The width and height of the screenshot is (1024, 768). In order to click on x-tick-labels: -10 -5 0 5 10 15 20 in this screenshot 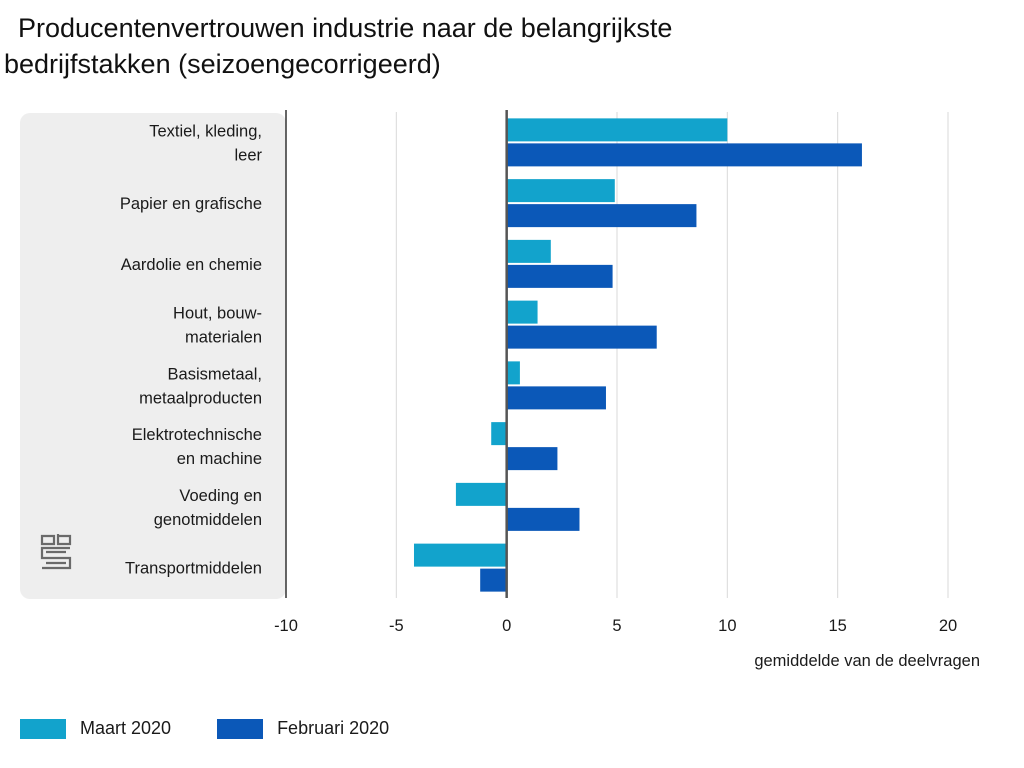, I will do `click(615, 626)`.